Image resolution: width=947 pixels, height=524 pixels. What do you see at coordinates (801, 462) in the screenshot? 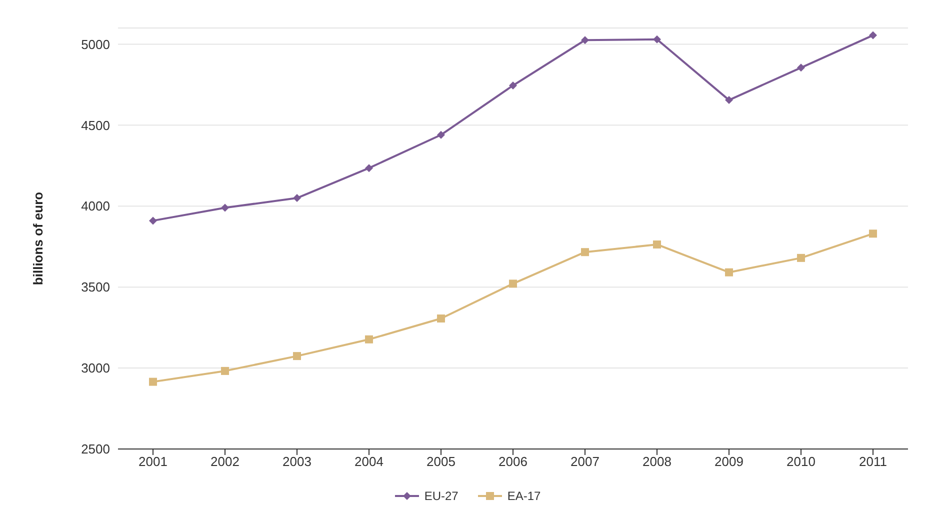
I see `x-tick-label: 2010` at bounding box center [801, 462].